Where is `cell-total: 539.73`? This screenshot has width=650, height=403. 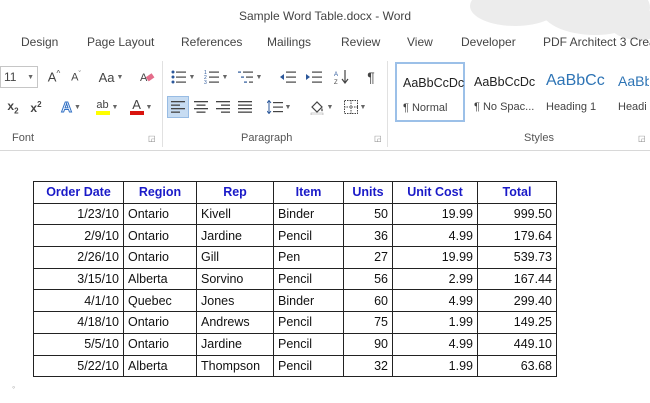
cell-total: 539.73 is located at coordinates (517, 257).